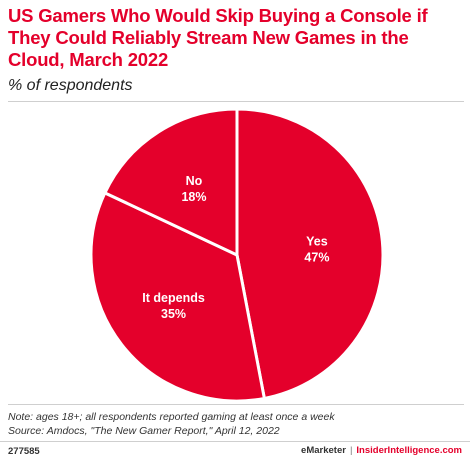  I want to click on slice-label-no: No, so click(194, 181).